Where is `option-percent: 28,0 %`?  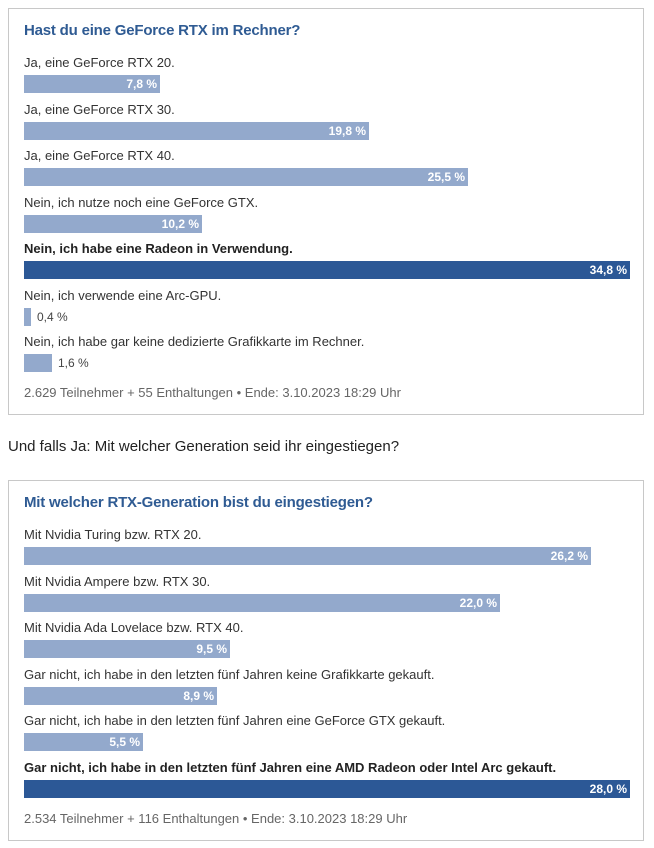 option-percent: 28,0 % is located at coordinates (608, 788).